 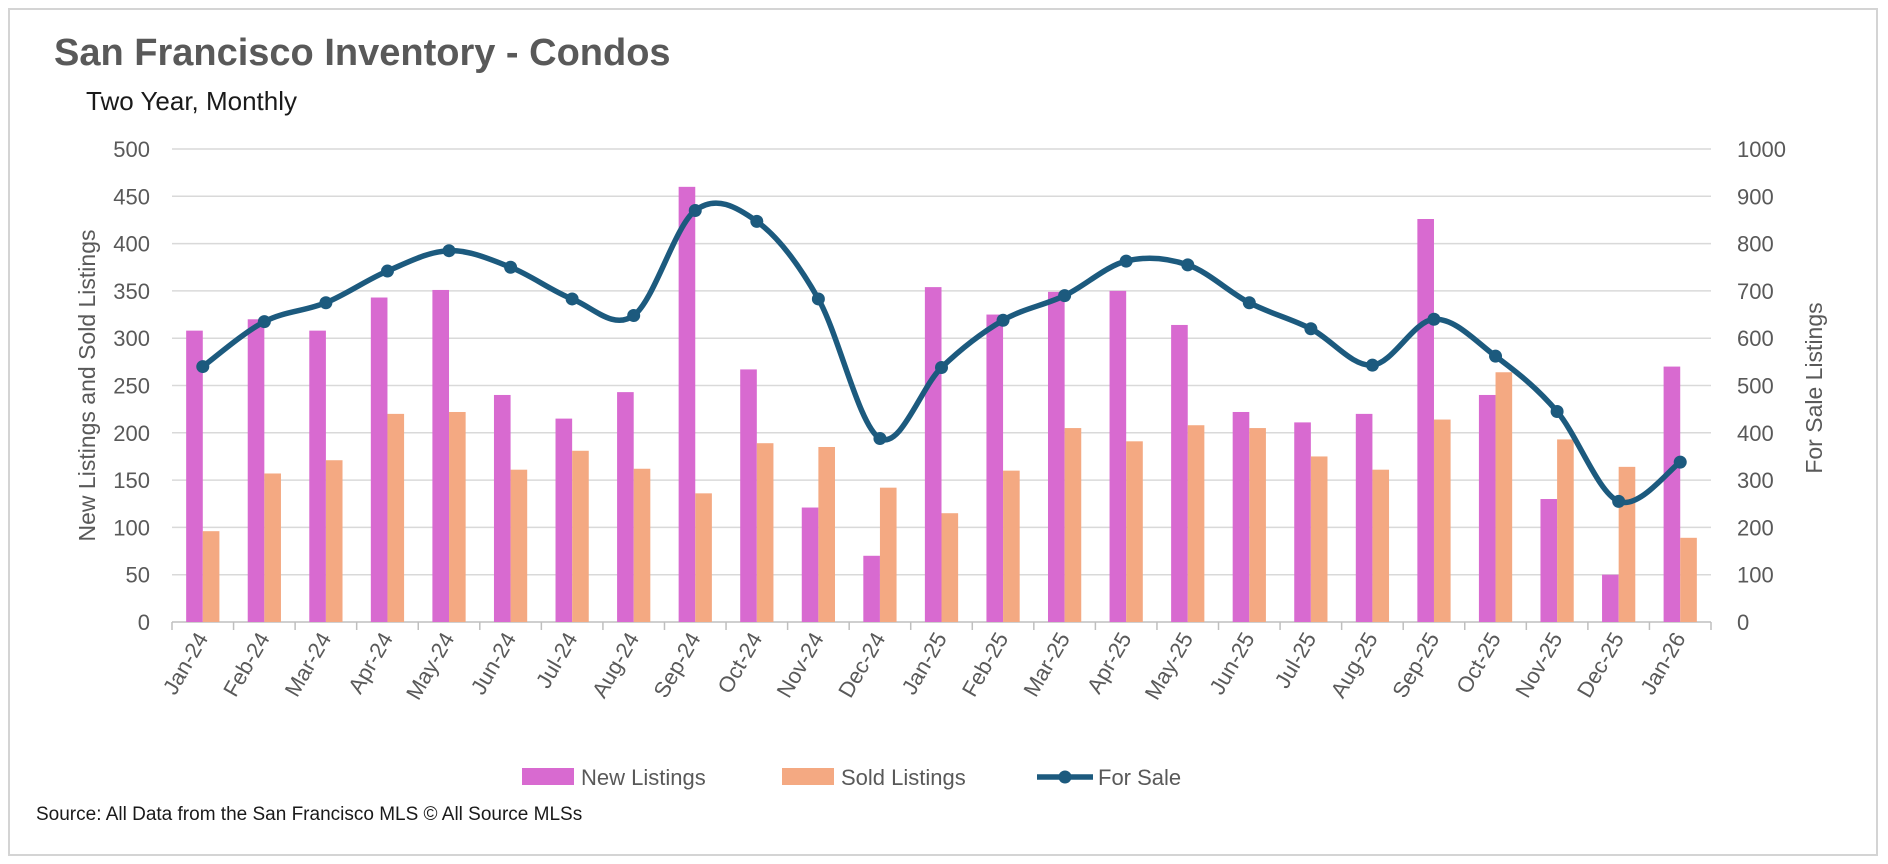 I want to click on x-tick-label: Sep-24, so click(x=676, y=665).